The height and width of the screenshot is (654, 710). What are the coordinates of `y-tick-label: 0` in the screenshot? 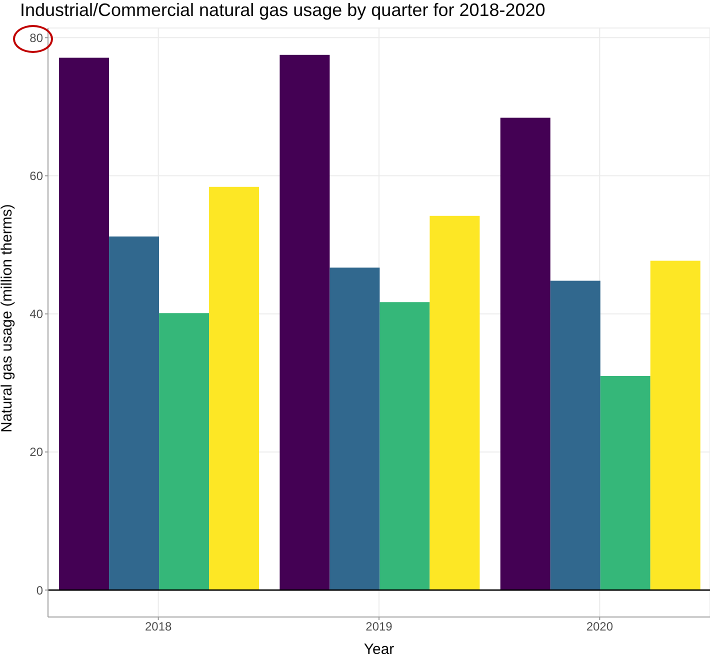 It's located at (40, 590).